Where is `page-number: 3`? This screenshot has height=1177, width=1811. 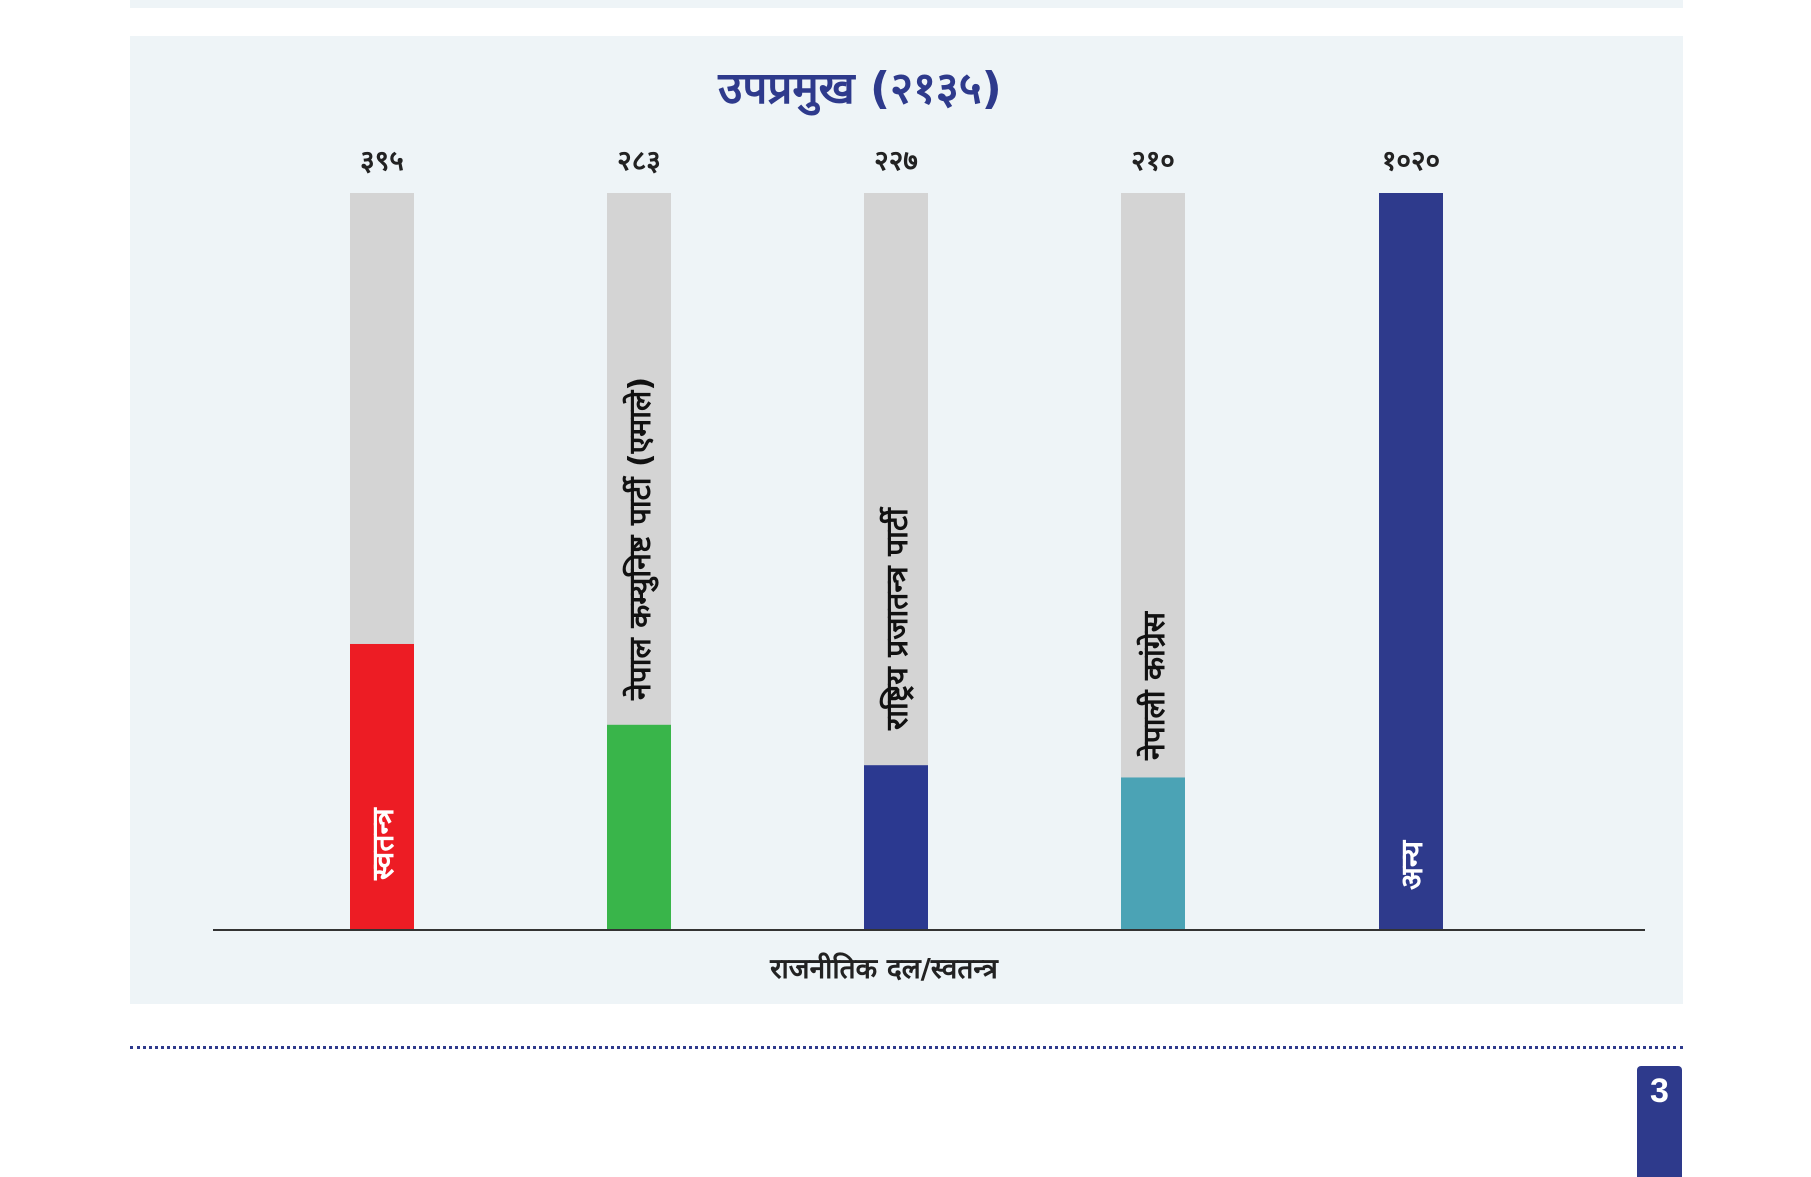 page-number: 3 is located at coordinates (1659, 1091).